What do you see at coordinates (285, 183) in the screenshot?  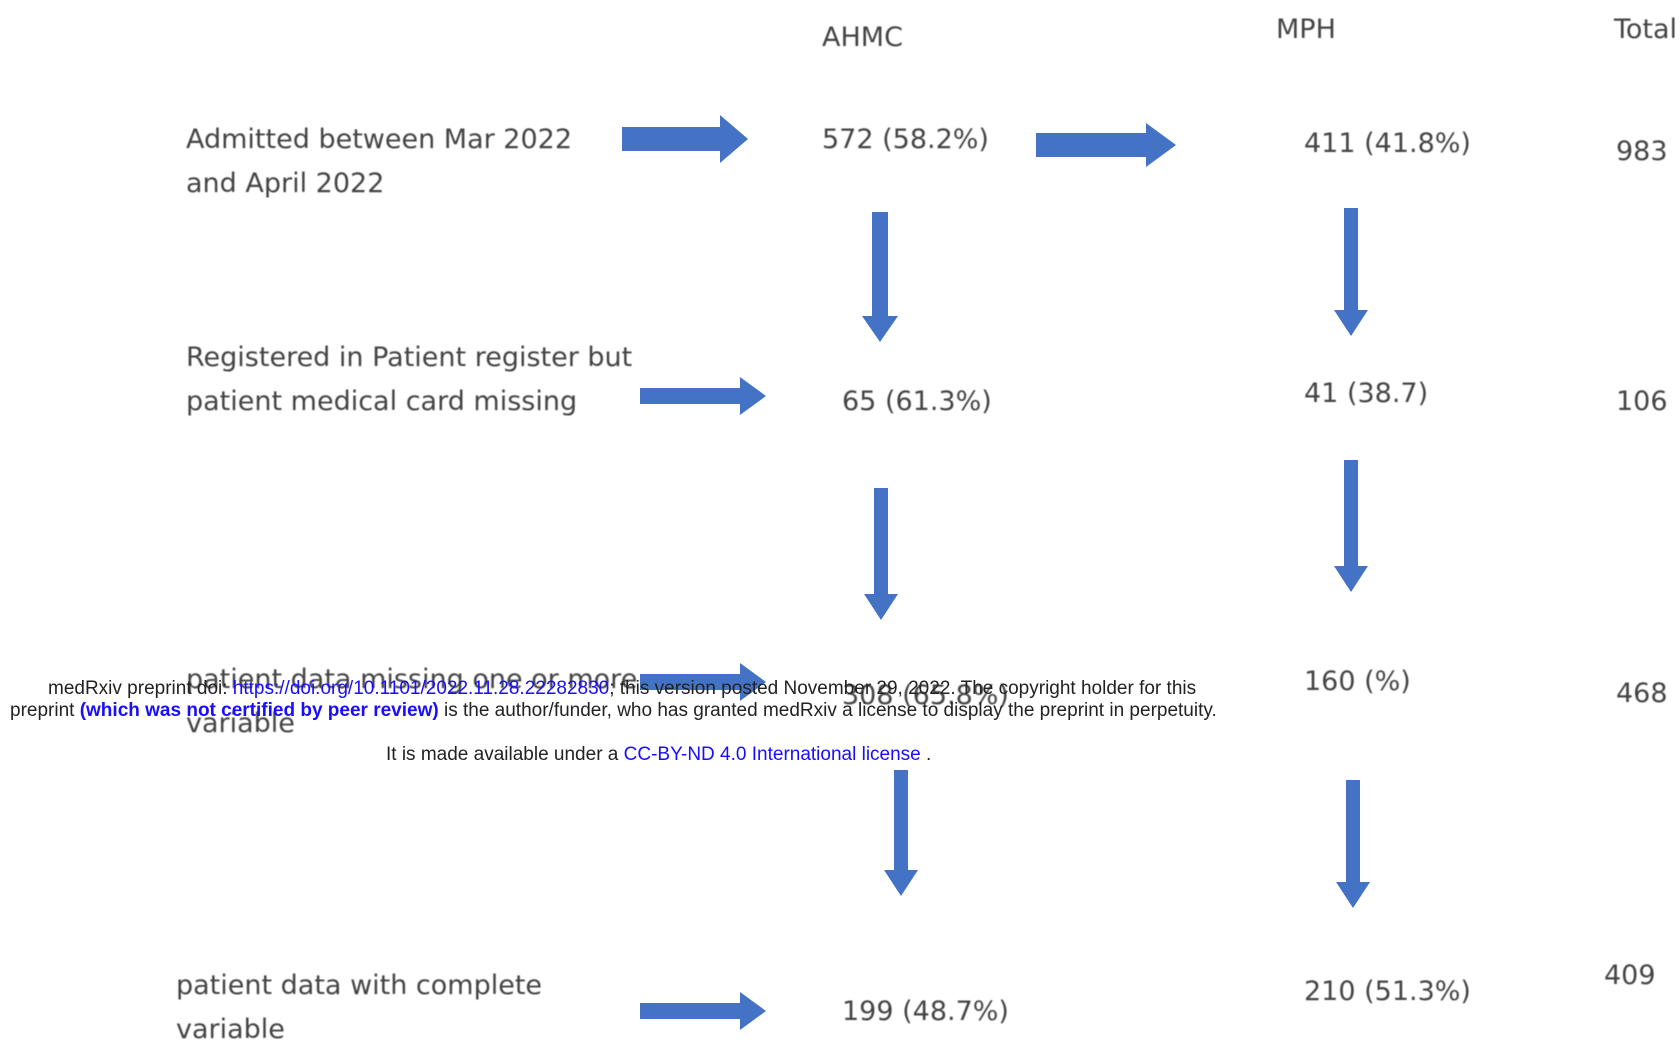 I see `row-label-line: and April 2022` at bounding box center [285, 183].